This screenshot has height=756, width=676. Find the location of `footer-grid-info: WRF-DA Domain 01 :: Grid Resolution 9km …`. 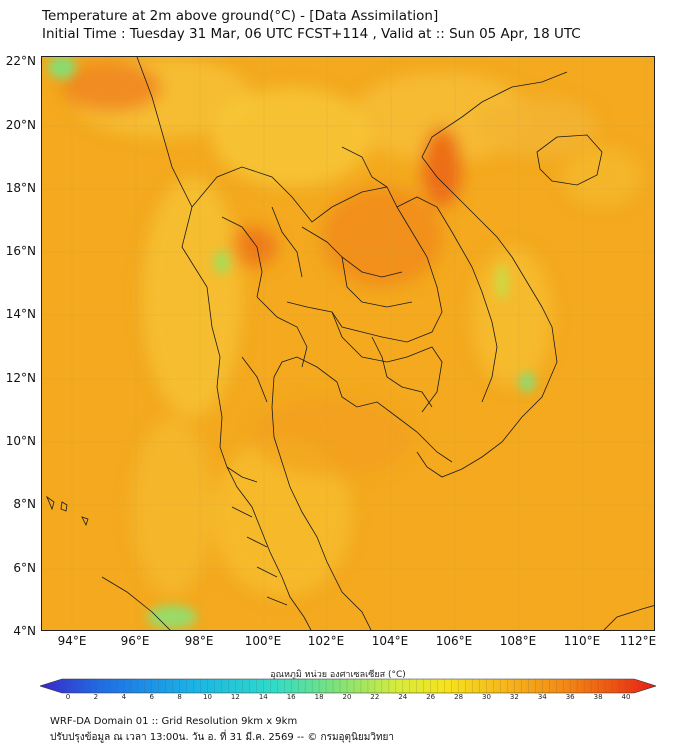

footer-grid-info: WRF-DA Domain 01 :: Grid Resolution 9km … is located at coordinates (174, 721).